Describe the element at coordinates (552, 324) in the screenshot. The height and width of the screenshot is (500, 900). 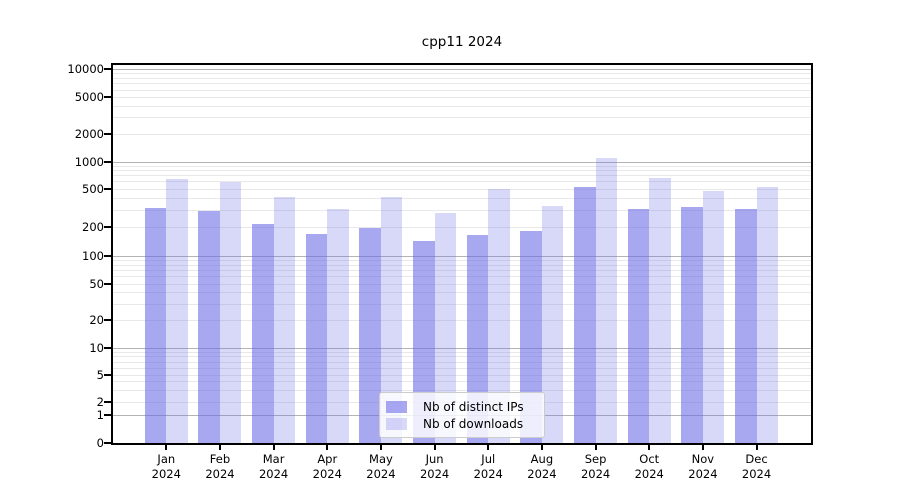
I see `bar-downloads-aug` at that location.